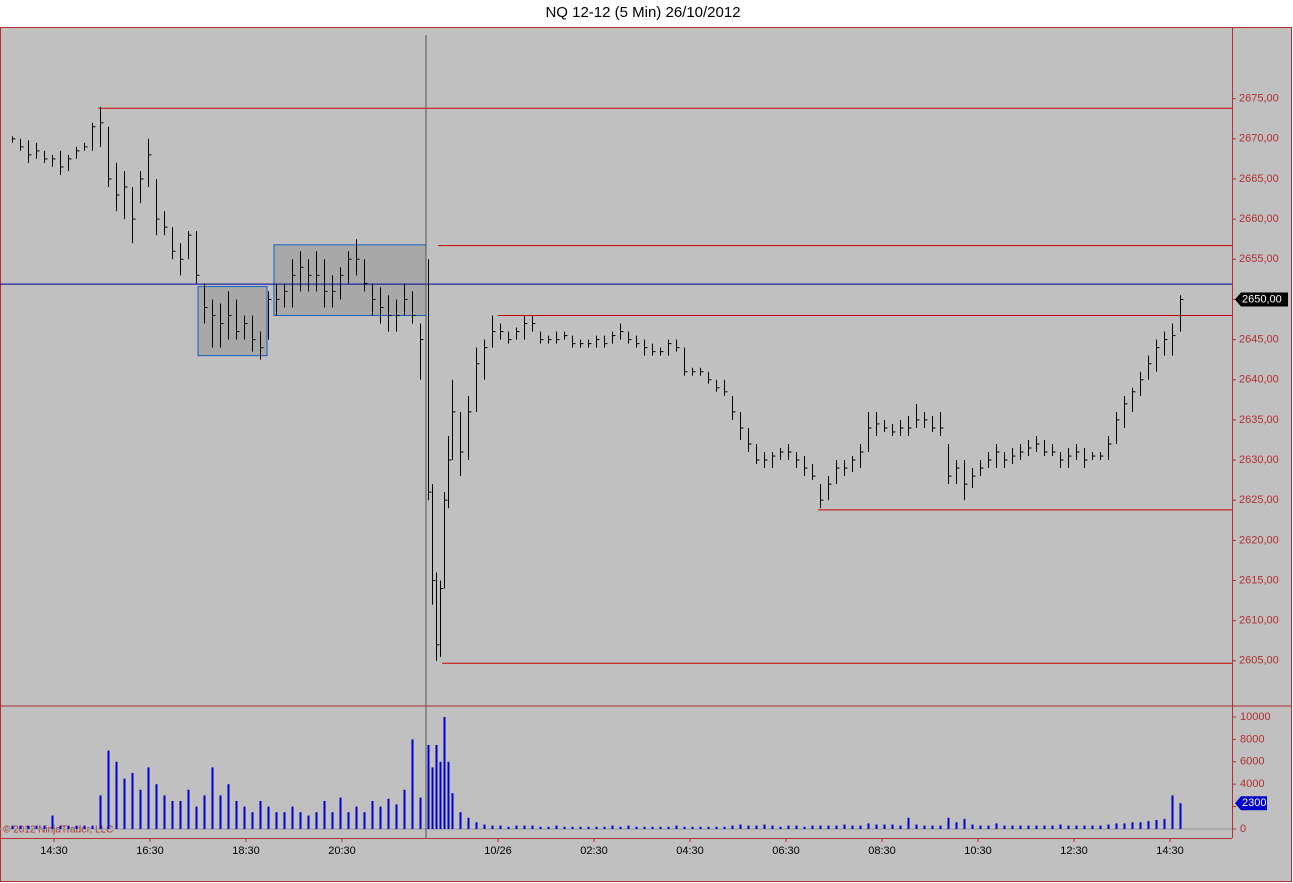  Describe the element at coordinates (1243, 829) in the screenshot. I see `volume-tick-label: 0` at that location.